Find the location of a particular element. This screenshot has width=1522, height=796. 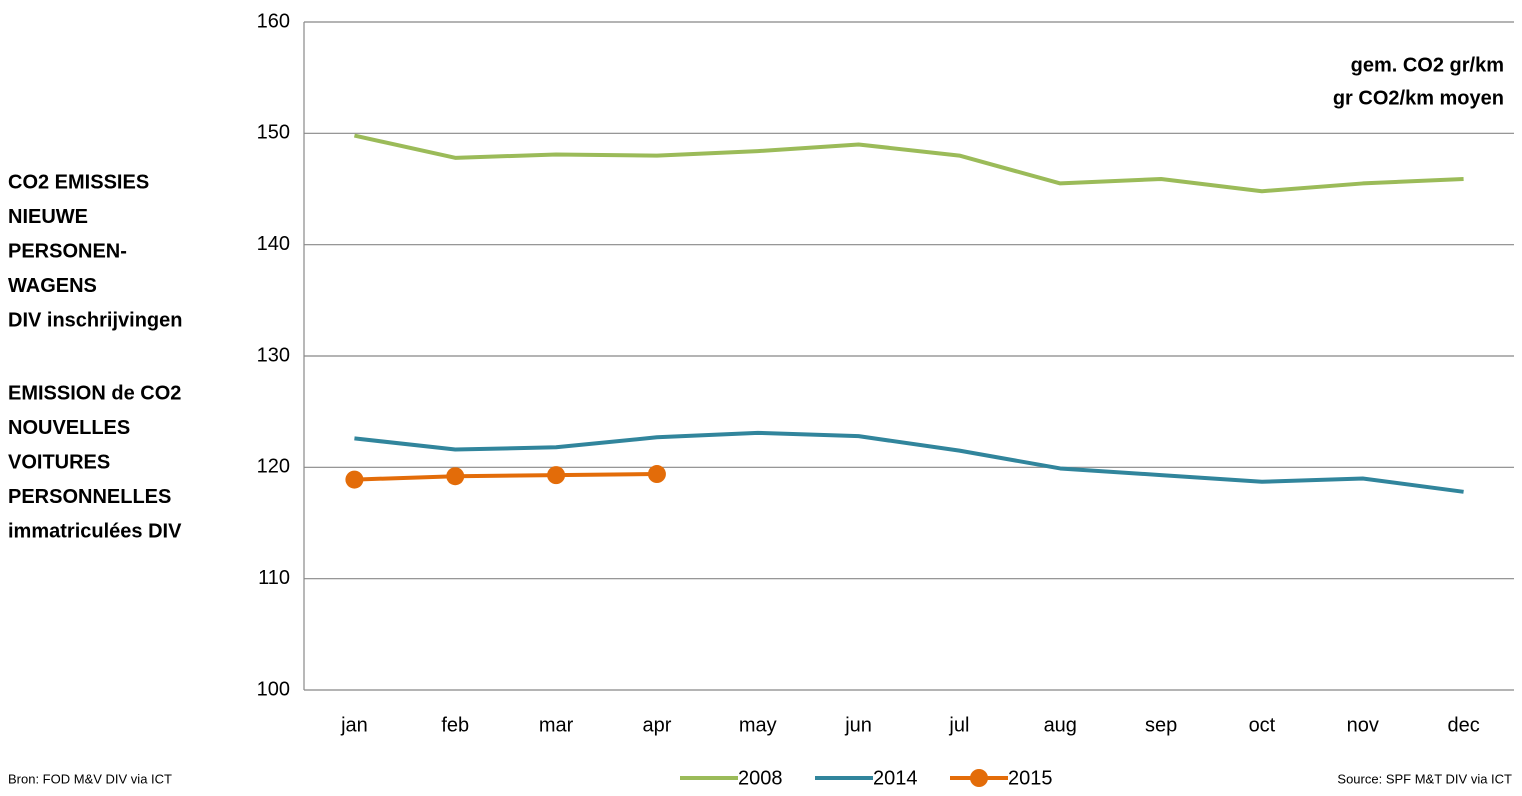

side-title: DIV inschrijvingen is located at coordinates (95, 320).